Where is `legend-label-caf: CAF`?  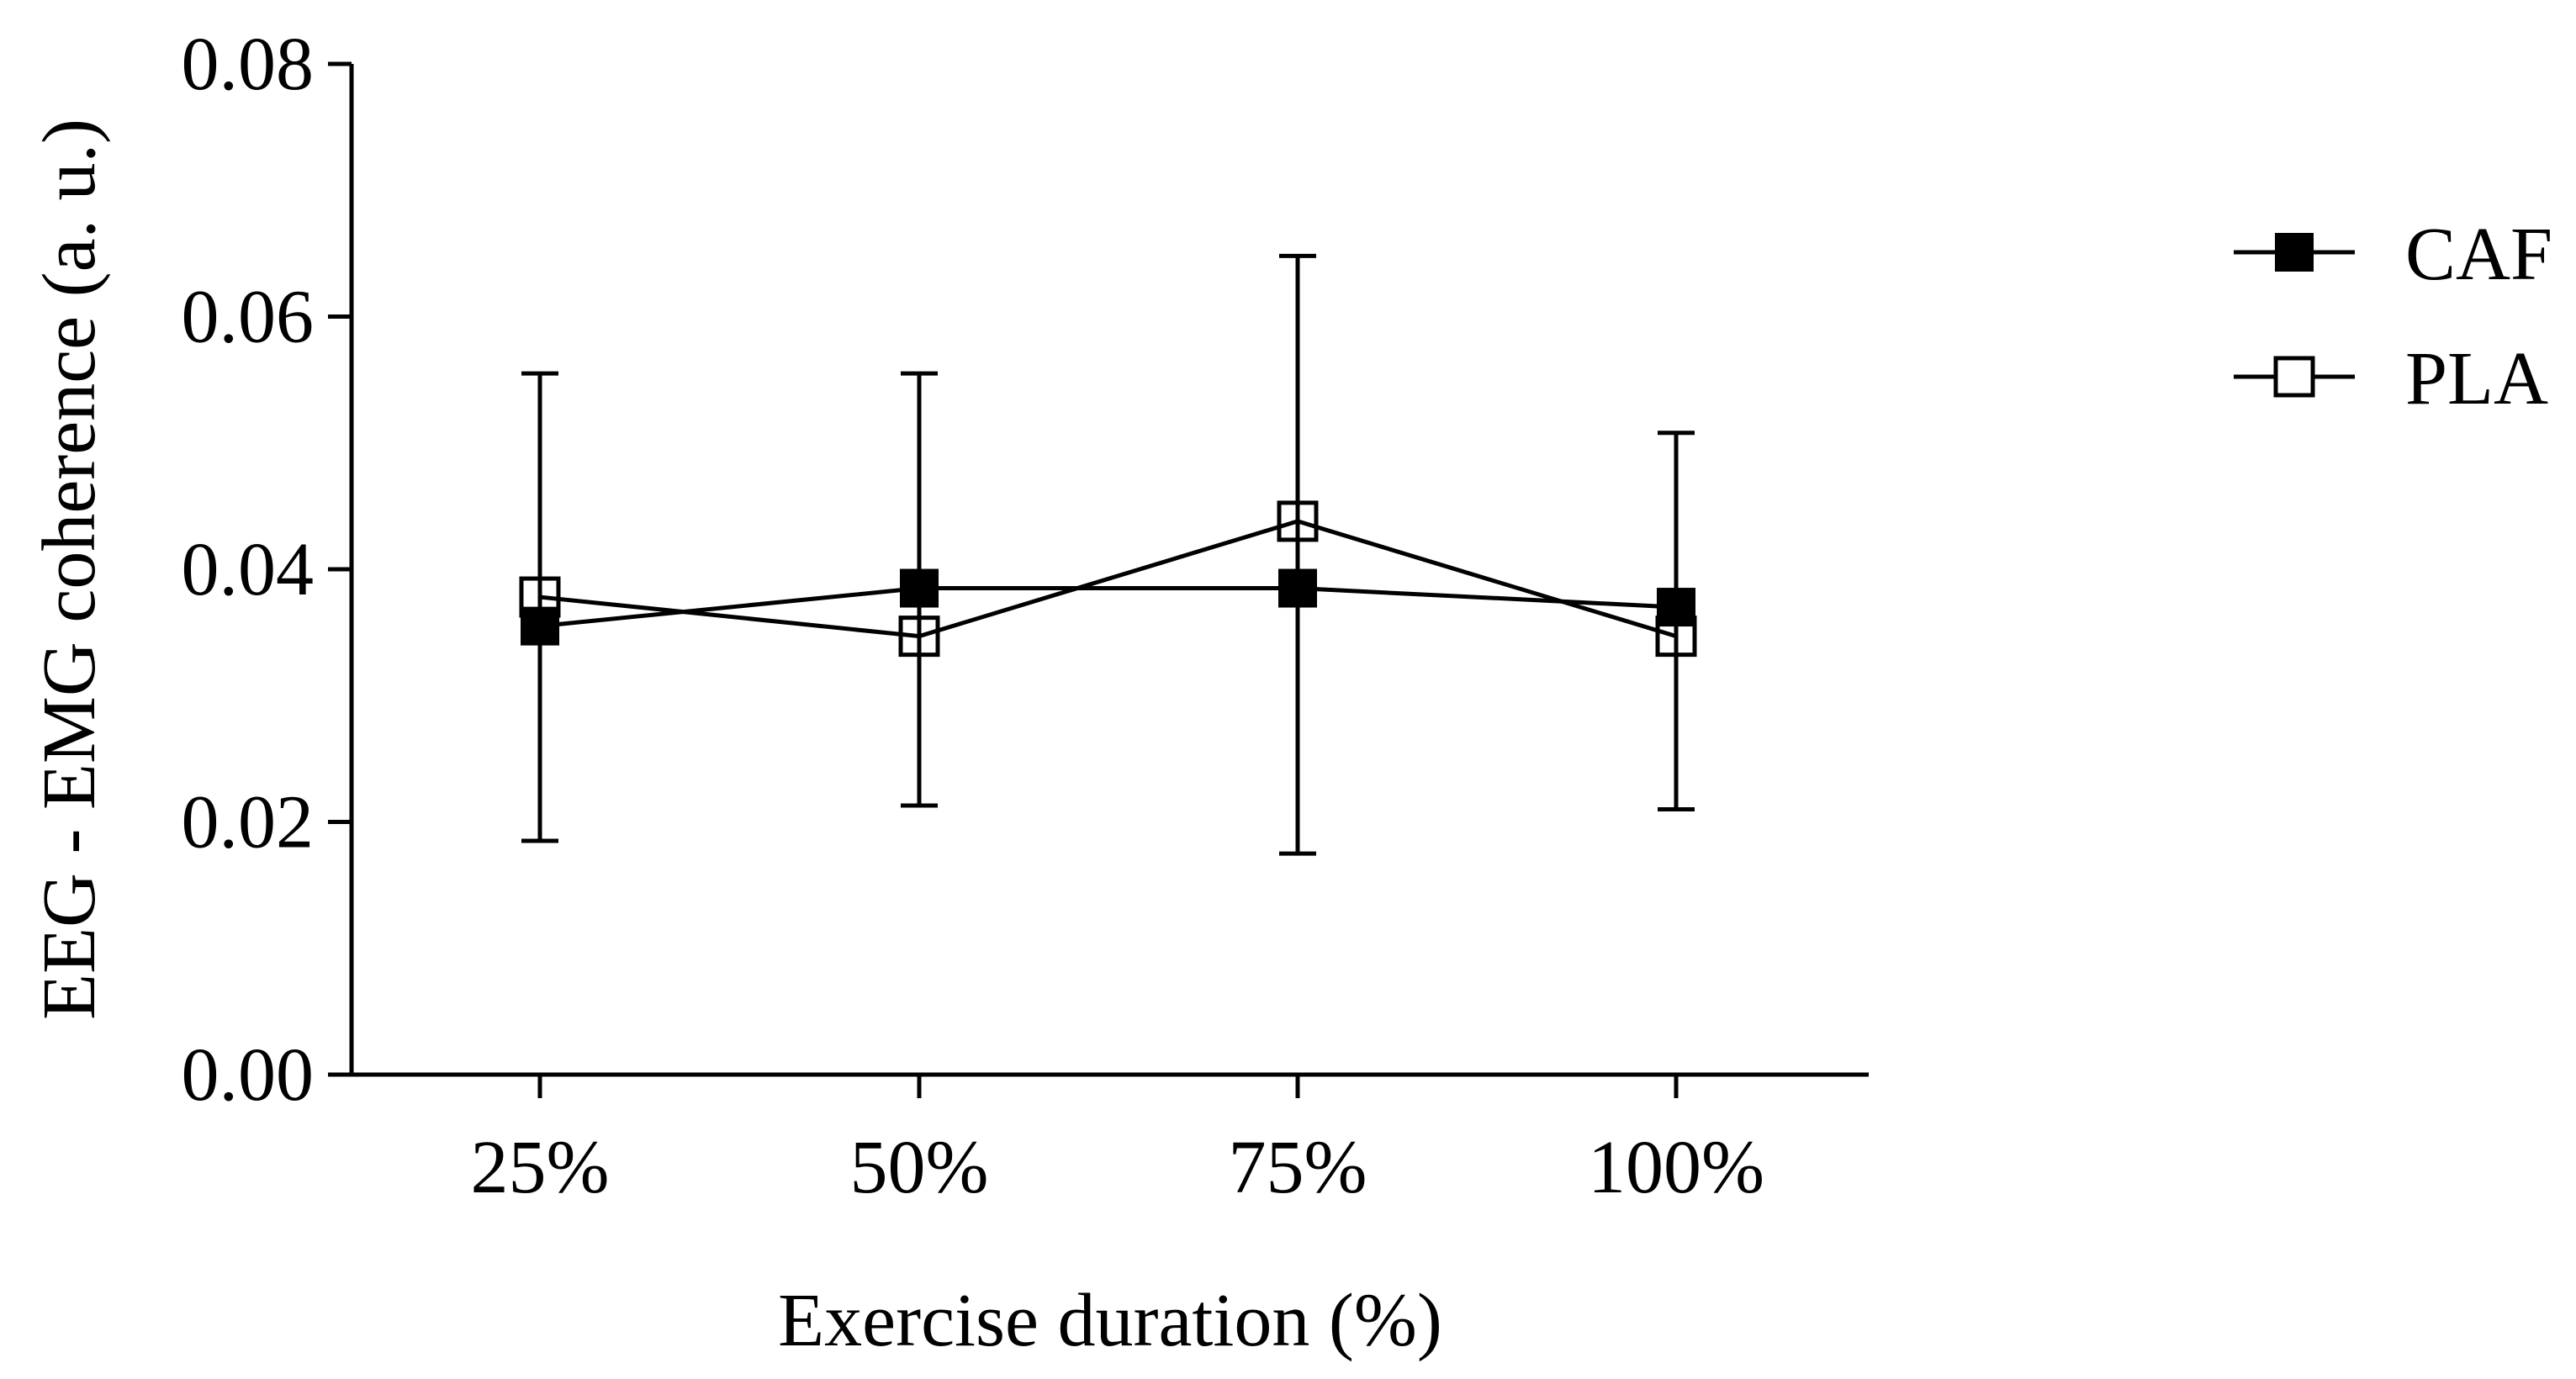 legend-label-caf: CAF is located at coordinates (2478, 254).